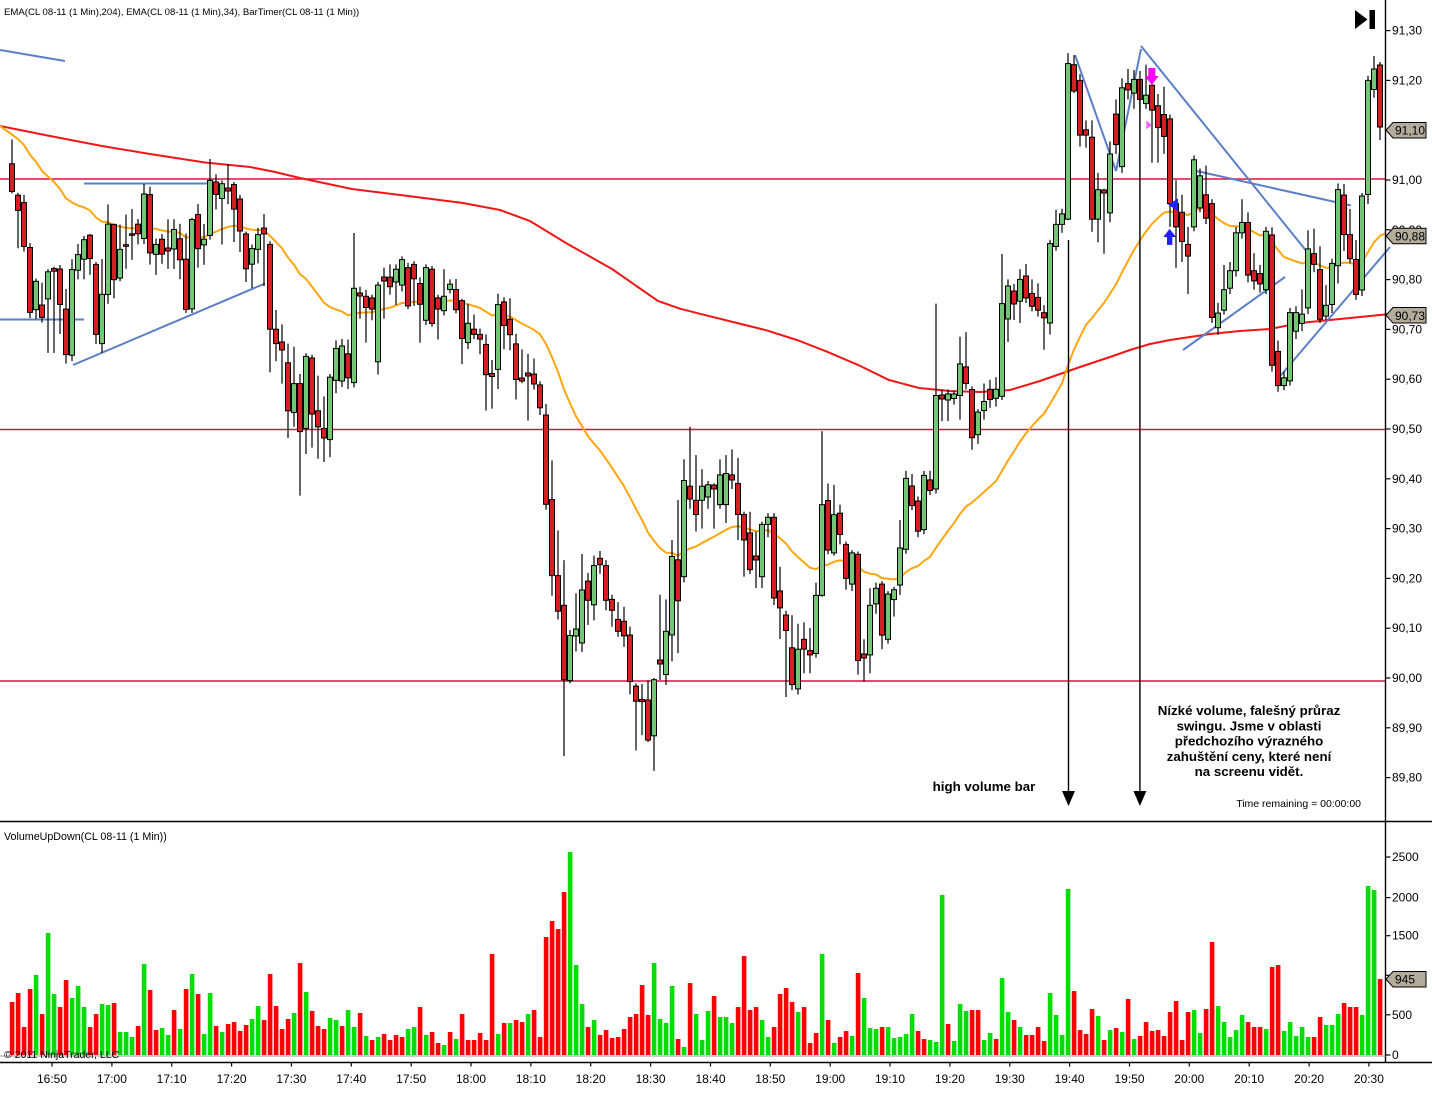 This screenshot has width=1432, height=1100. I want to click on svg-text: 90,80, so click(1407, 280).